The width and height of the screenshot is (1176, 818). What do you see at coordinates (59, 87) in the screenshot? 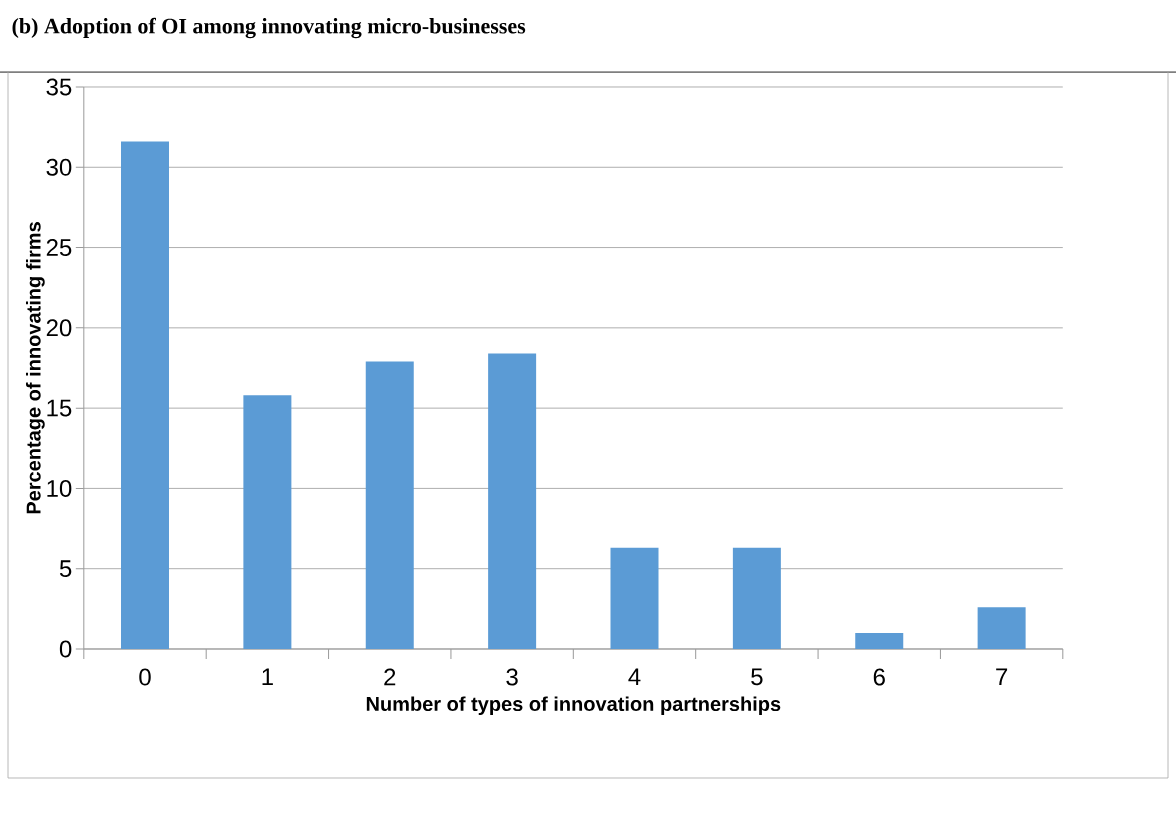
I see `y-tick-label: 35` at bounding box center [59, 87].